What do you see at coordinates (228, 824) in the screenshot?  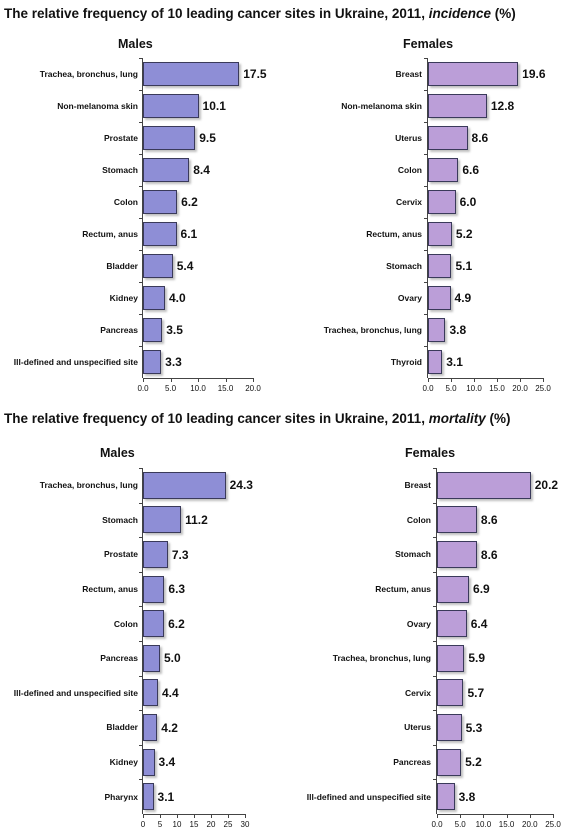 I see `x-tick-label: 25` at bounding box center [228, 824].